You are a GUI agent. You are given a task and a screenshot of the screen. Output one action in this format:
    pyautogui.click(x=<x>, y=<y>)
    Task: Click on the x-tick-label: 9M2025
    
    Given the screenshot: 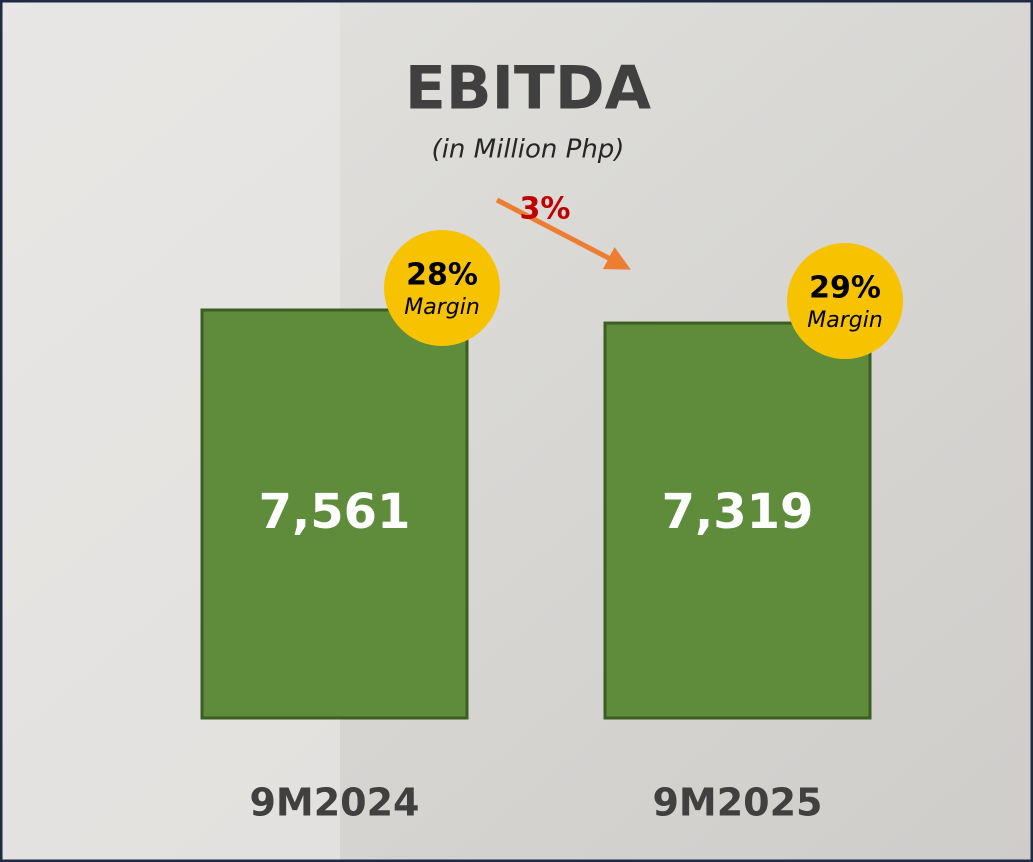 What is the action you would take?
    pyautogui.click(x=737, y=803)
    